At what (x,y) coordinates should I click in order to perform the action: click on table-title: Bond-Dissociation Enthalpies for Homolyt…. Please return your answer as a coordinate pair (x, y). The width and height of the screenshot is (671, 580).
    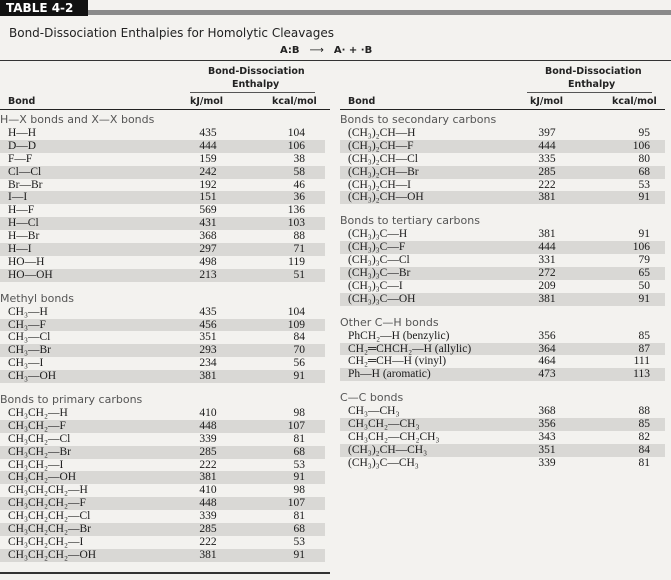
    Looking at the image, I should click on (171, 33).